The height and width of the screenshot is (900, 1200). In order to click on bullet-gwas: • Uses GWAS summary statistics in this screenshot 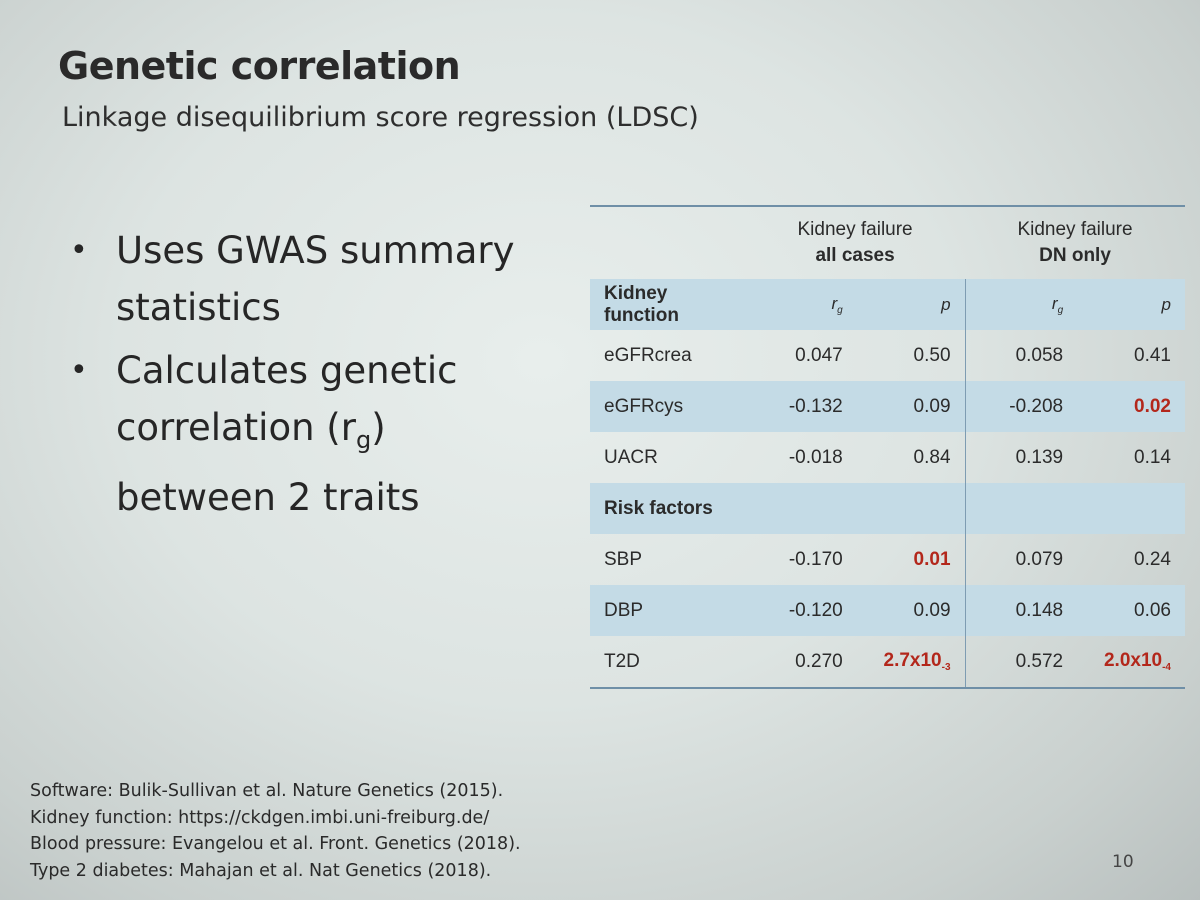, I will do `click(306, 279)`.